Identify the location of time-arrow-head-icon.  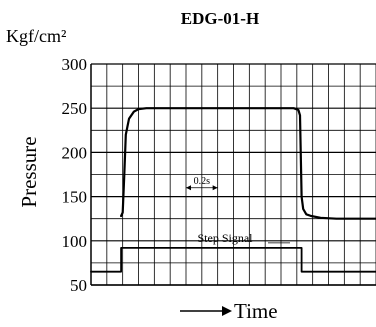
(227, 311).